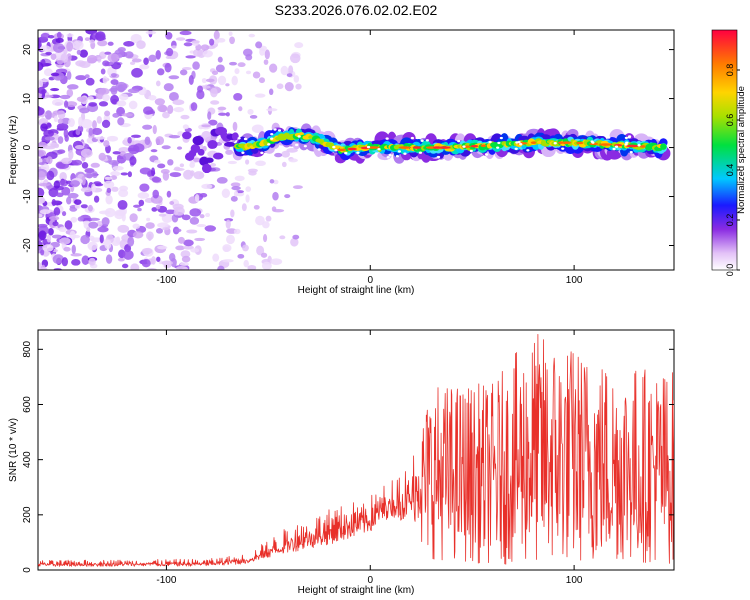 The height and width of the screenshot is (600, 750). What do you see at coordinates (27, 514) in the screenshot?
I see `snr-ytick-label: 200` at bounding box center [27, 514].